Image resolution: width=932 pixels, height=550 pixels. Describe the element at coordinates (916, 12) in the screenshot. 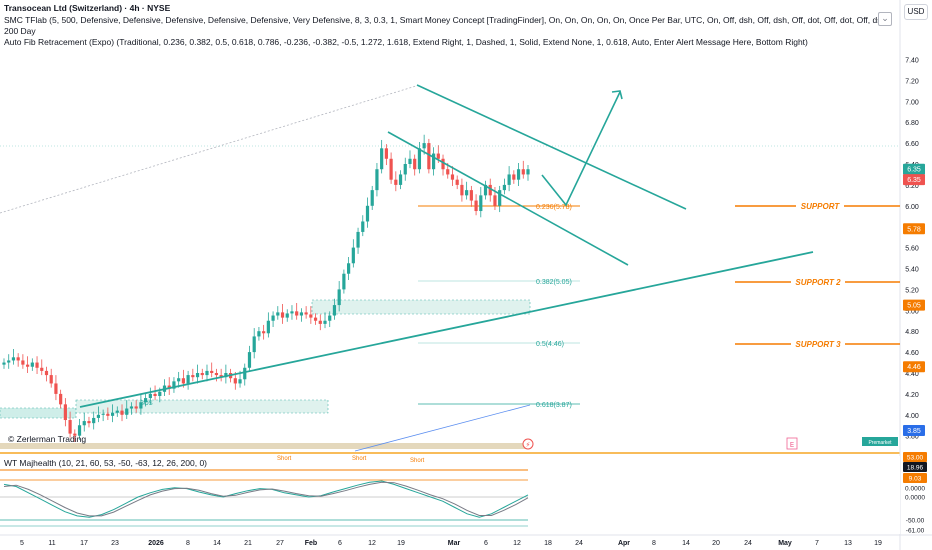

I see `currency-button: USD` at that location.